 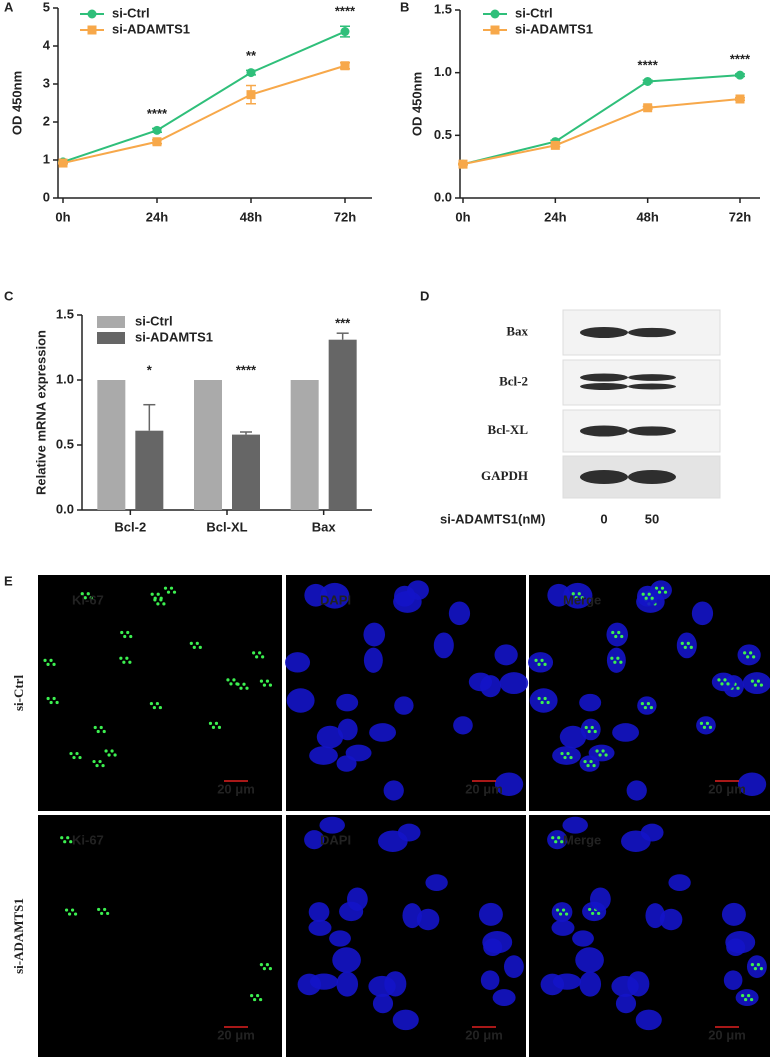 What do you see at coordinates (484, 788) in the screenshot?
I see `scale-bar-label: 20 μm` at bounding box center [484, 788].